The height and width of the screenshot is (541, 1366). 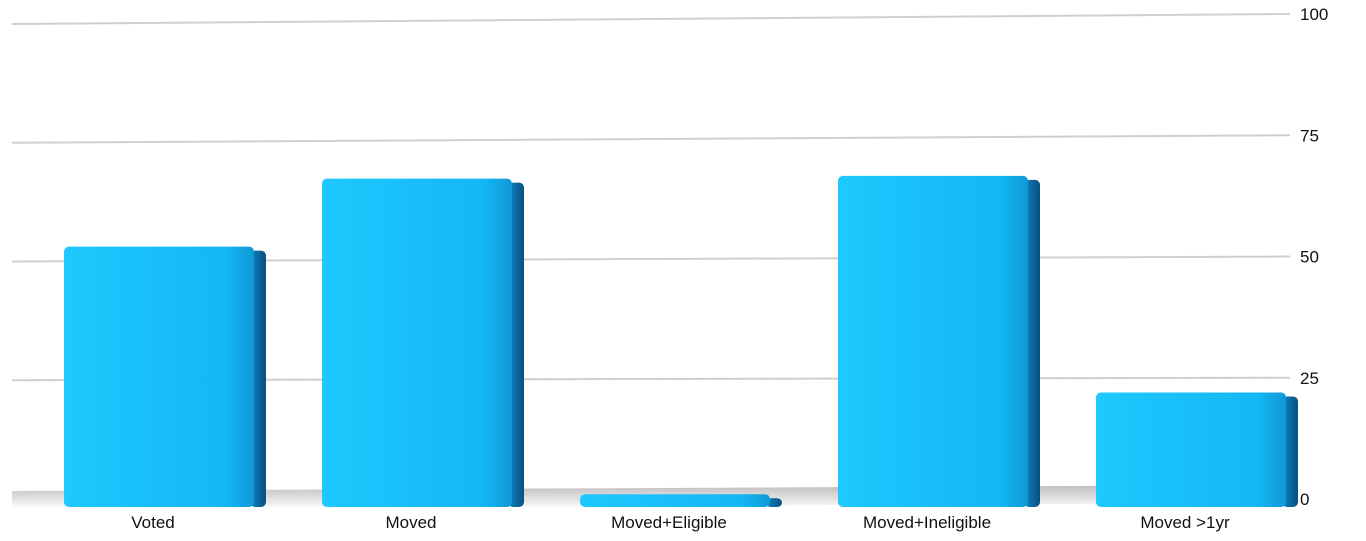 I want to click on y-tick-label: 0, so click(x=1304, y=499).